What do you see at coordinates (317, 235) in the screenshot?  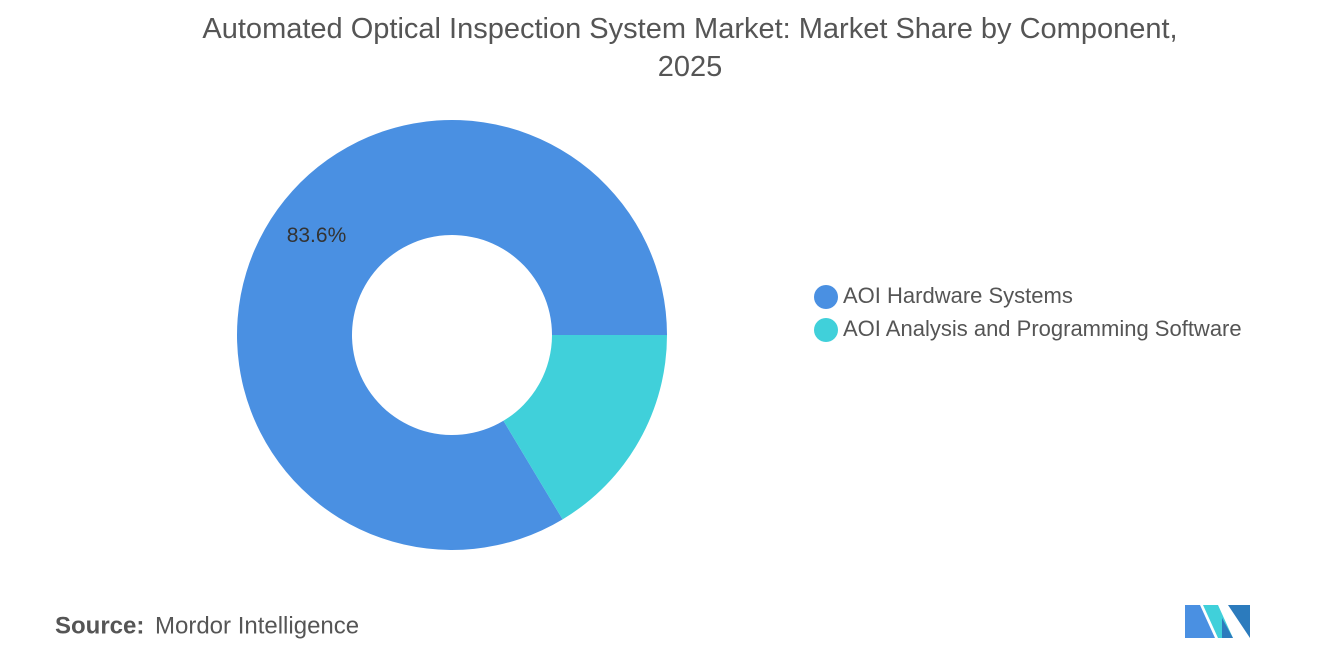 I see `value-label: 83.6%` at bounding box center [317, 235].